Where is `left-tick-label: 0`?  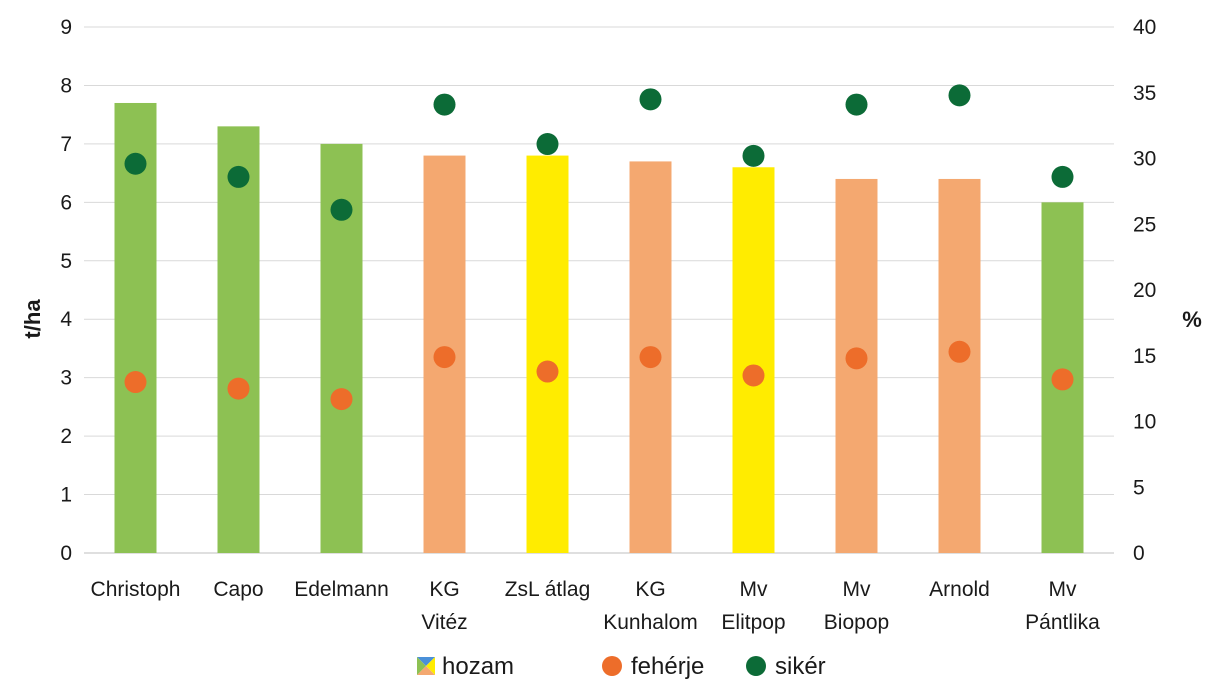
left-tick-label: 0 is located at coordinates (66, 553).